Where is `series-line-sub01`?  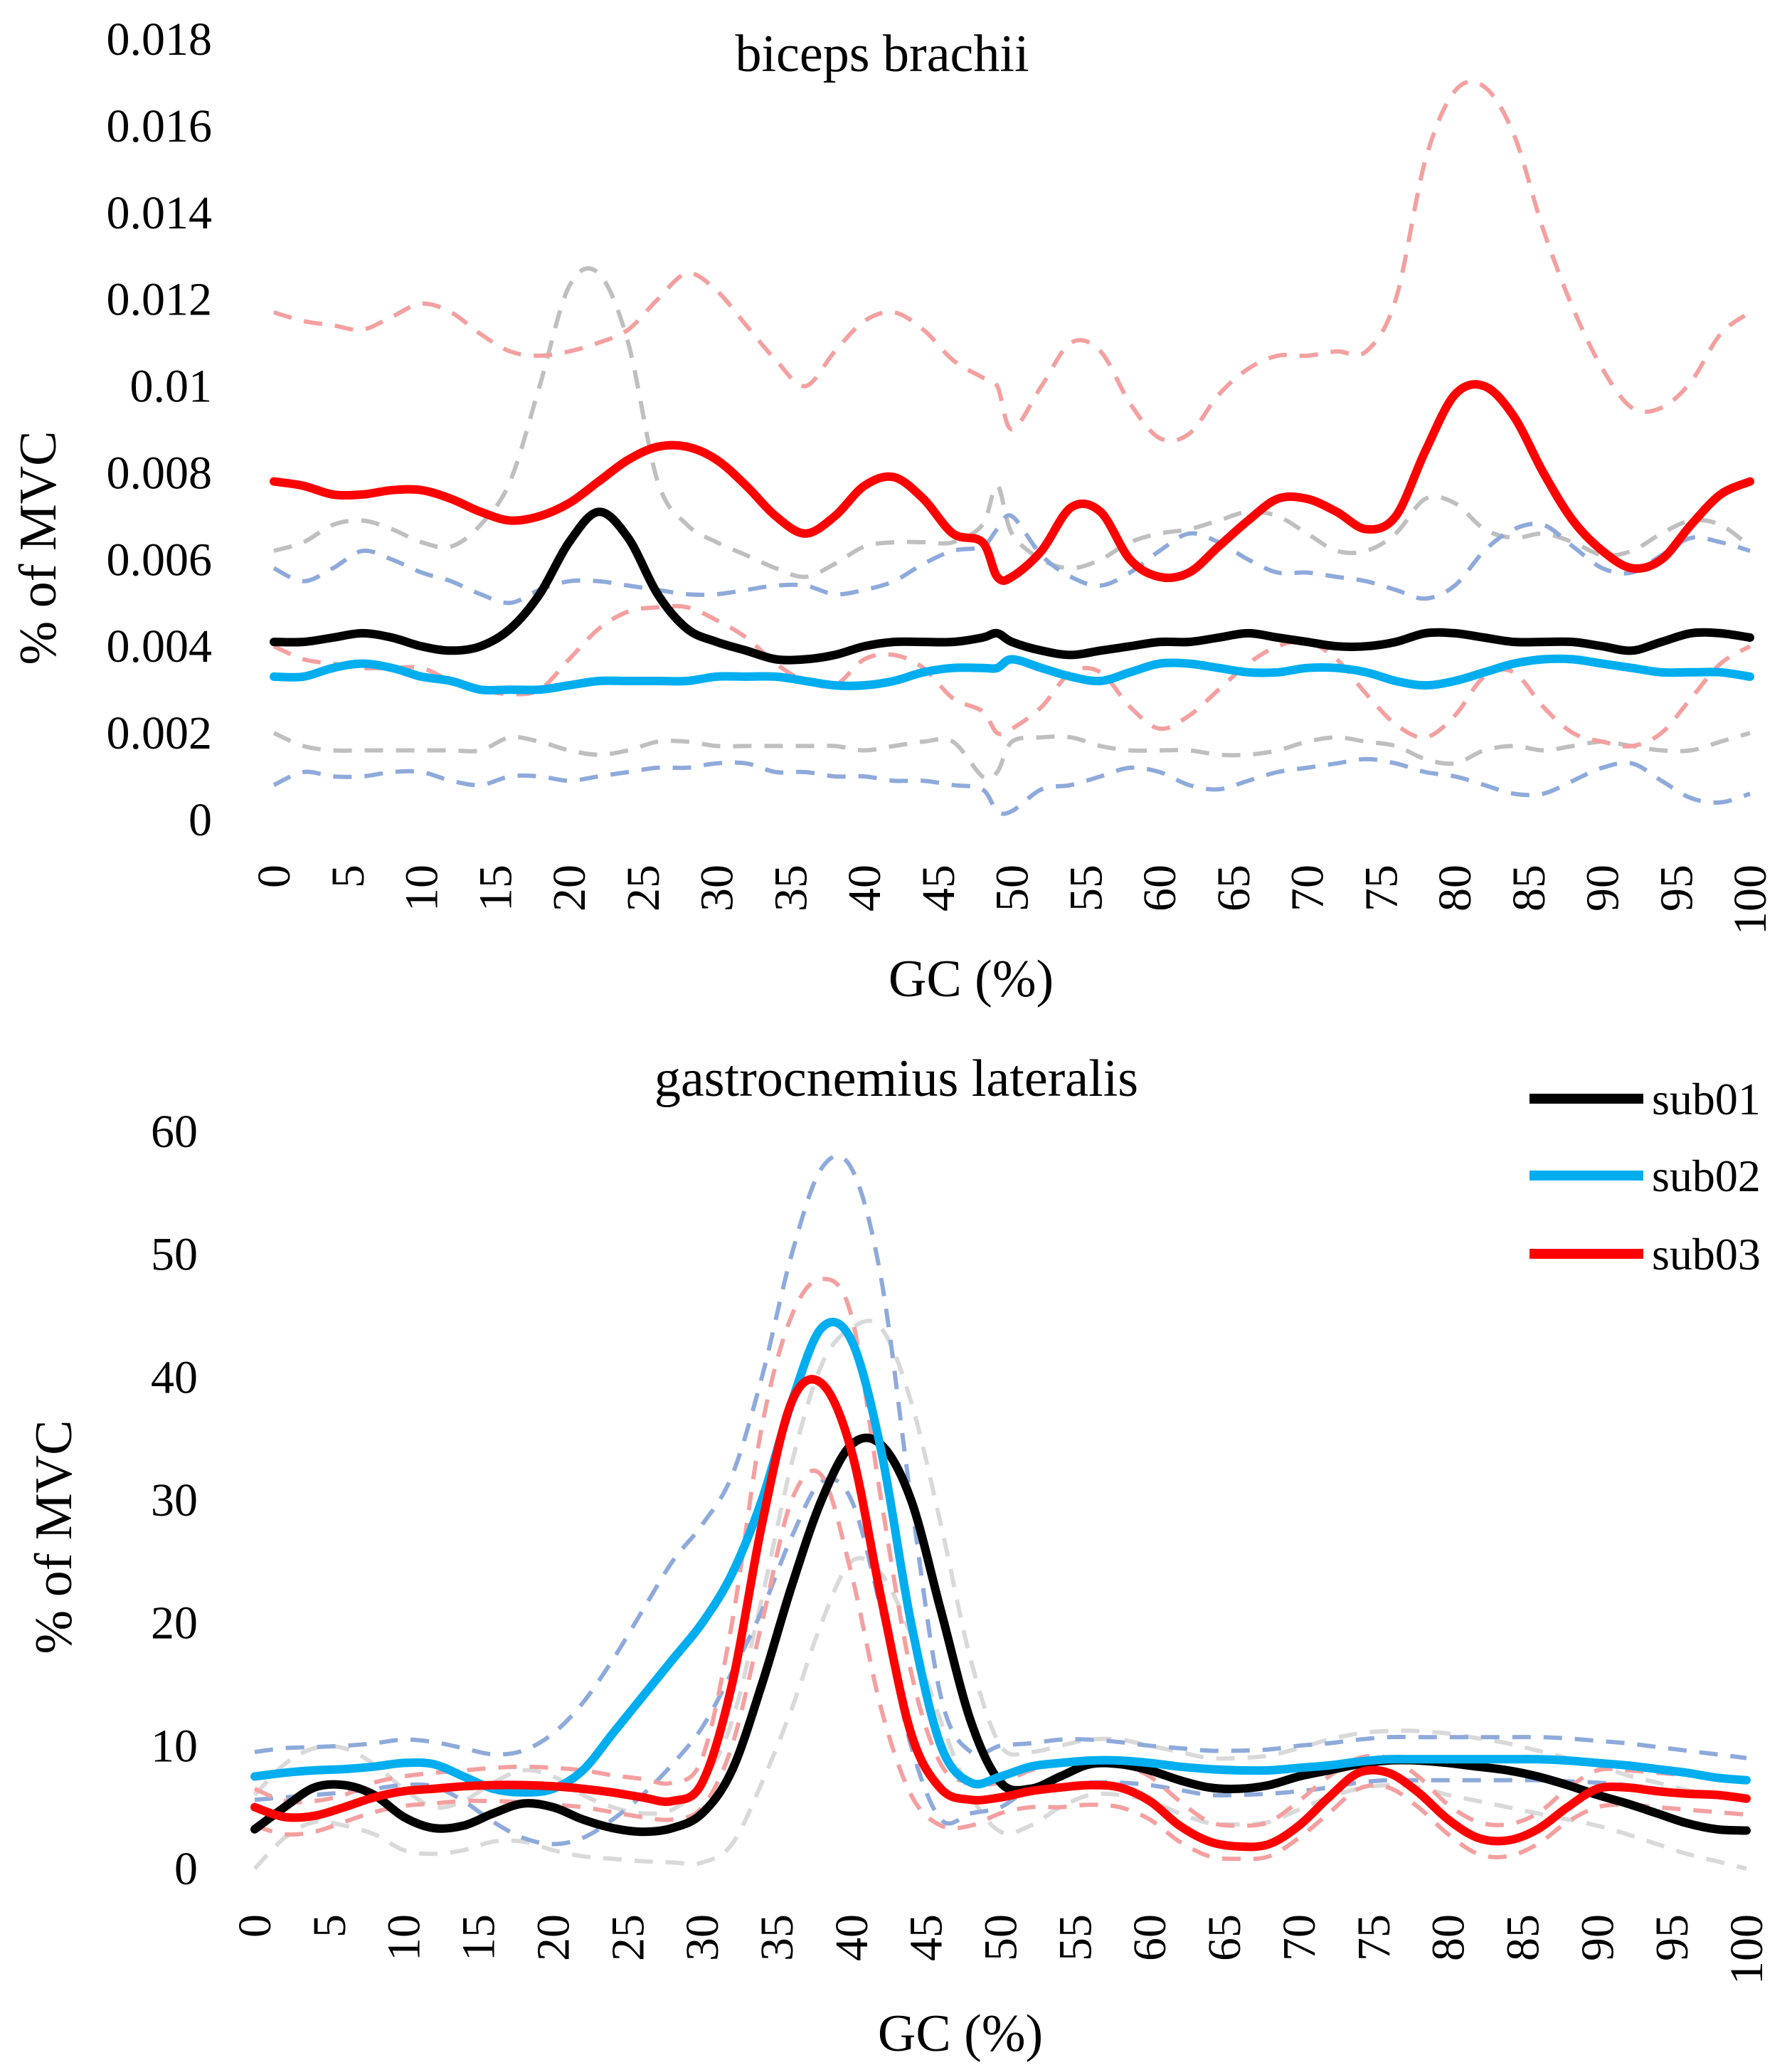
series-line-sub01 is located at coordinates (1012, 586).